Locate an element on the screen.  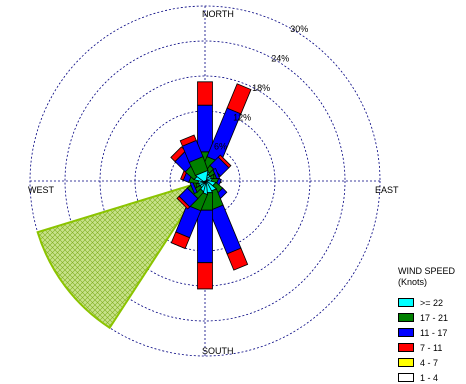
legend-item: 1 - 4 is located at coordinates (426, 377).